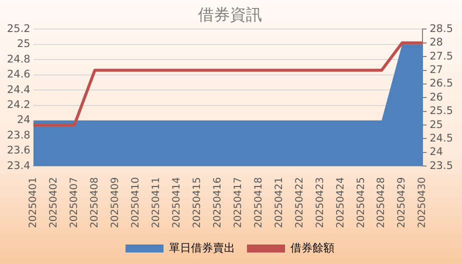 Image resolution: width=462 pixels, height=264 pixels. I want to click on y-tick-label: 23.4, so click(18, 166).